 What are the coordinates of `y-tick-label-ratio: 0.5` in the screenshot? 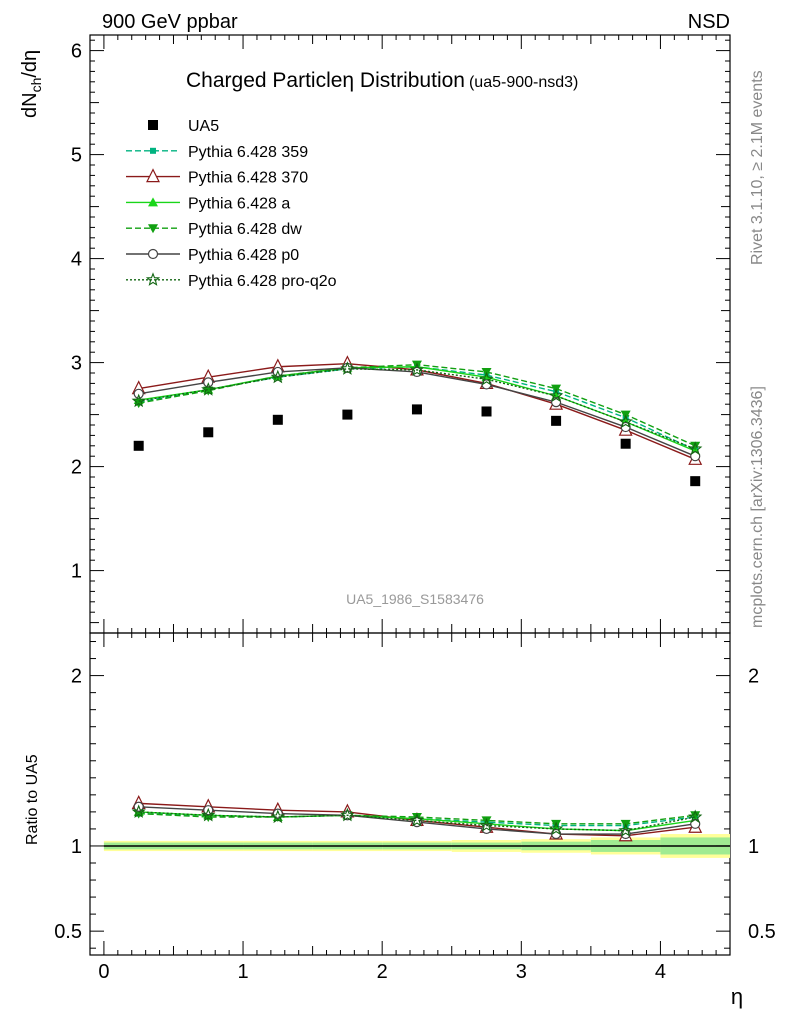 It's located at (68, 932).